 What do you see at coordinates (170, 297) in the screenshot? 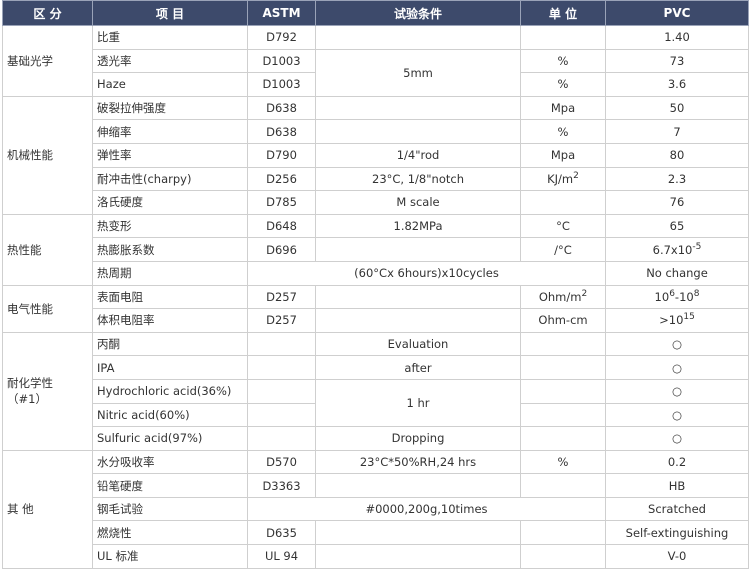
I see `item-cell: 表面电阻` at bounding box center [170, 297].